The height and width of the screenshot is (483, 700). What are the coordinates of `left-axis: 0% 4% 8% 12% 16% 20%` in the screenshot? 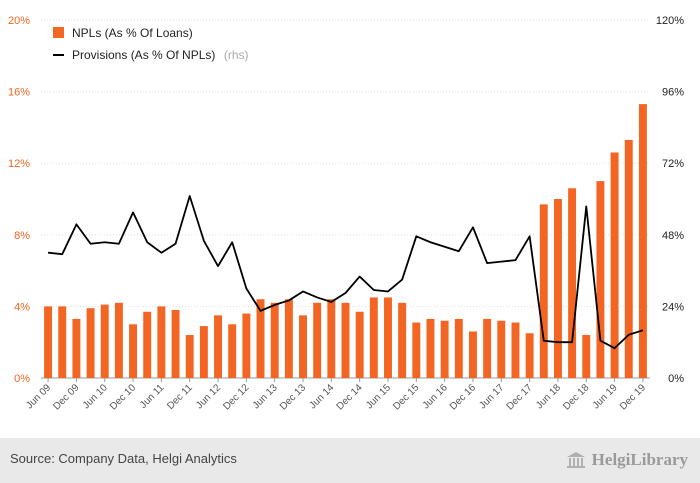 It's located at (19, 200).